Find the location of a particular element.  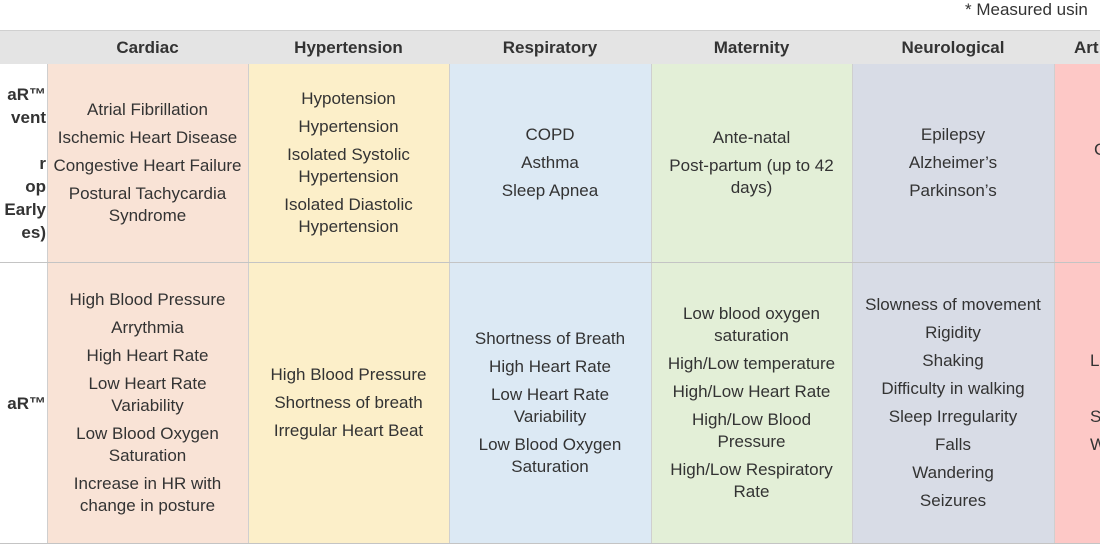

cell-item: Sec is located at coordinates (1095, 416).